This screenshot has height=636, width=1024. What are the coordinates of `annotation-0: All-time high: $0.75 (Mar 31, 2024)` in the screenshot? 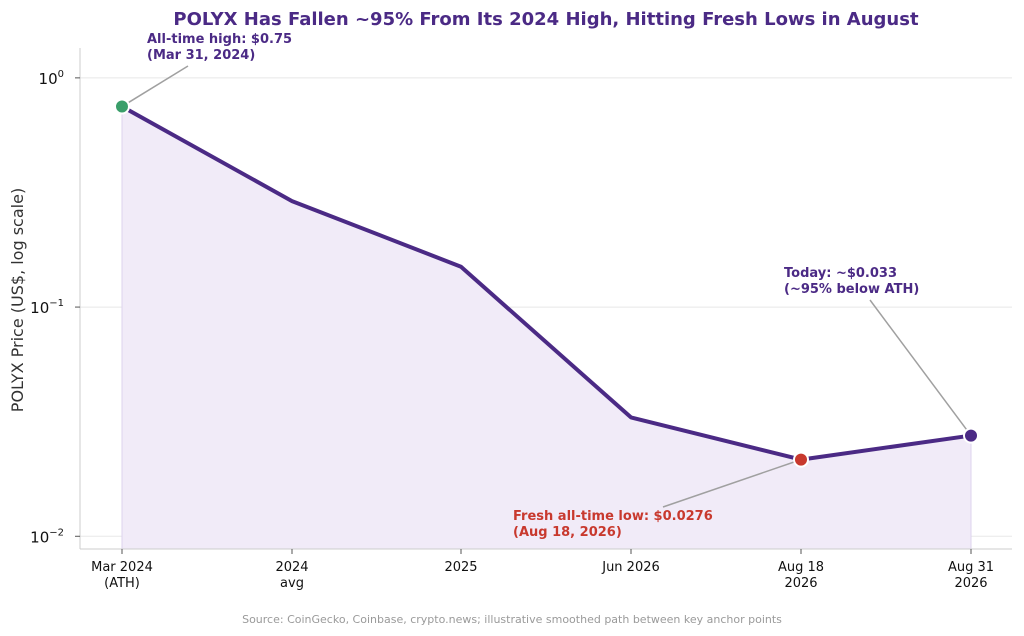 It's located at (219, 47).